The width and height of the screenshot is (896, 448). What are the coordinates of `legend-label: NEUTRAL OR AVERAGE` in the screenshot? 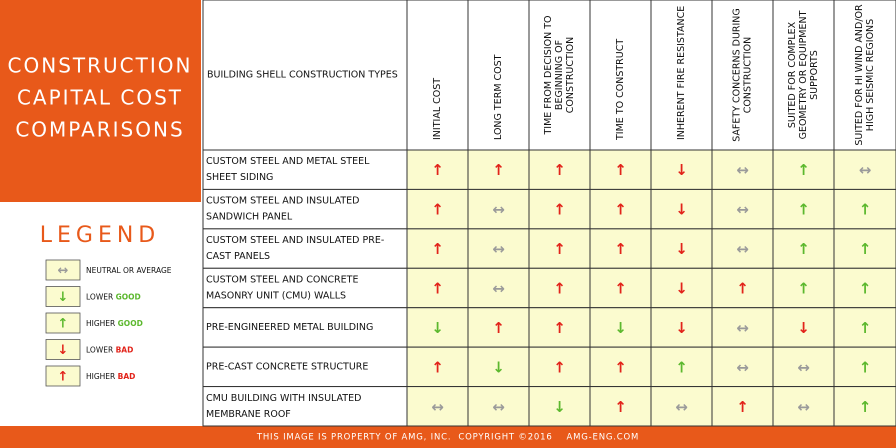 It's located at (129, 270).